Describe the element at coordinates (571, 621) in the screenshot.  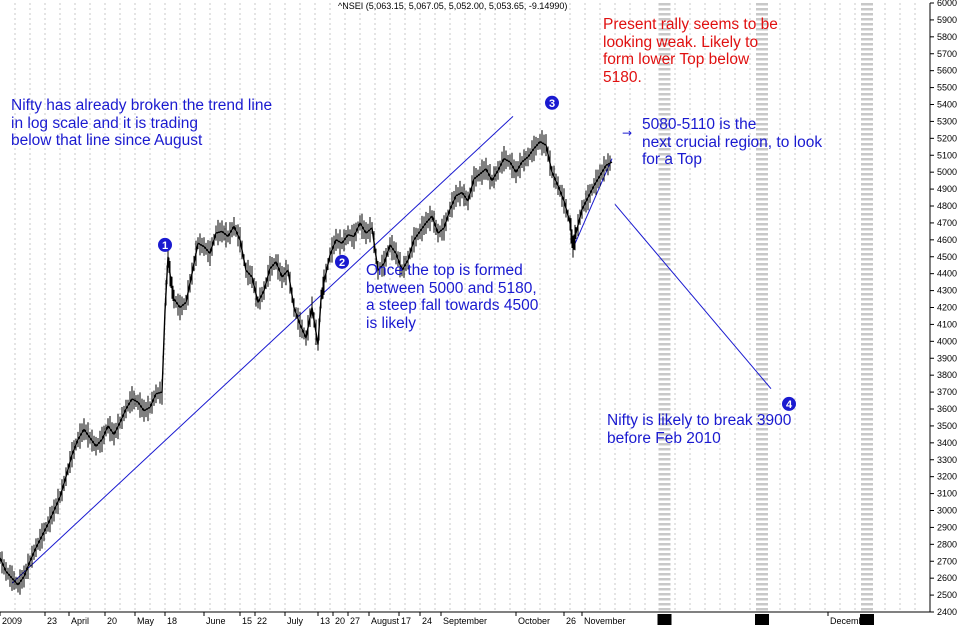
I see `x-tick-label: 26` at that location.